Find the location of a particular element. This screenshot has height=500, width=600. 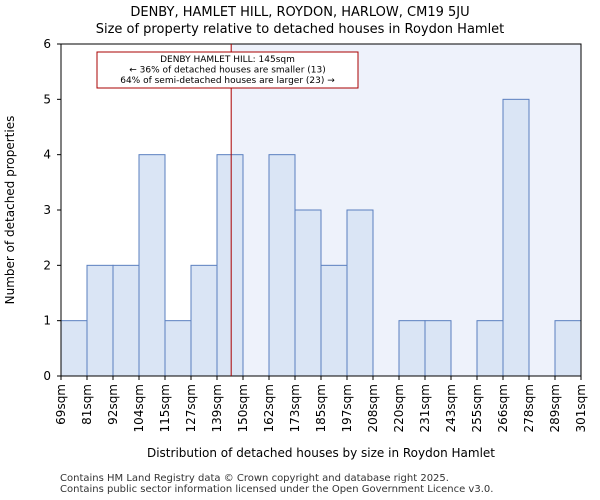

x-tick-label: 208sqm is located at coordinates (373, 408).